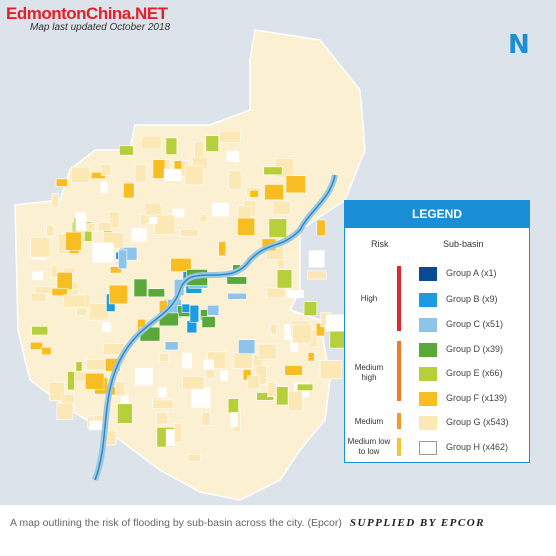 The height and width of the screenshot is (556, 556). I want to click on legend-label: Group H (x462), so click(477, 447).